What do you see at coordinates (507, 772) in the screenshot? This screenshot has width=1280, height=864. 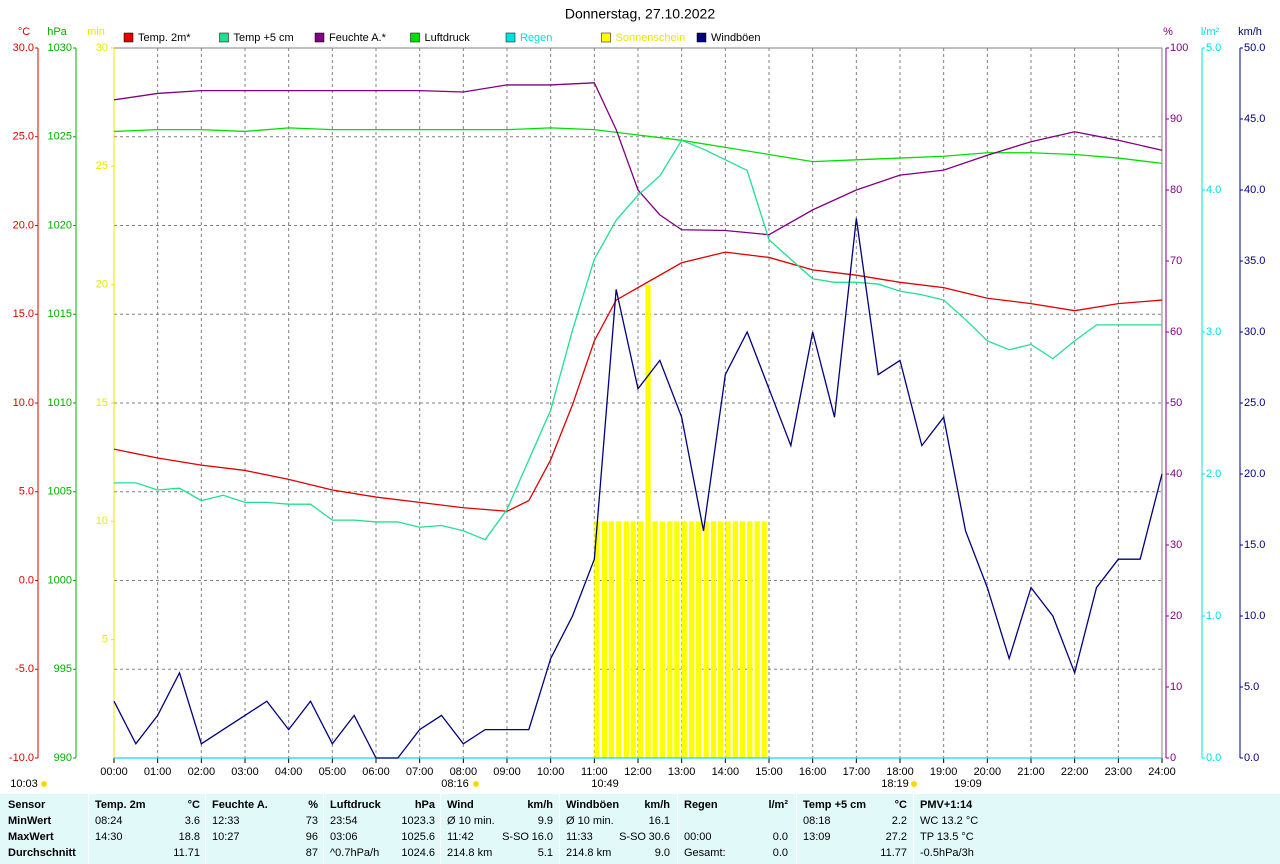 I see `x-tick-label: 09:00` at bounding box center [507, 772].